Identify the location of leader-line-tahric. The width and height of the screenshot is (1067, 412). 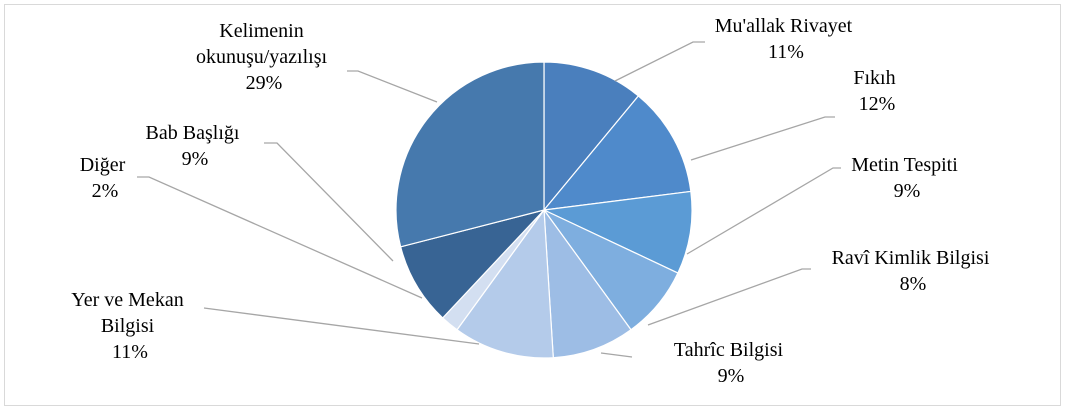
(616, 355).